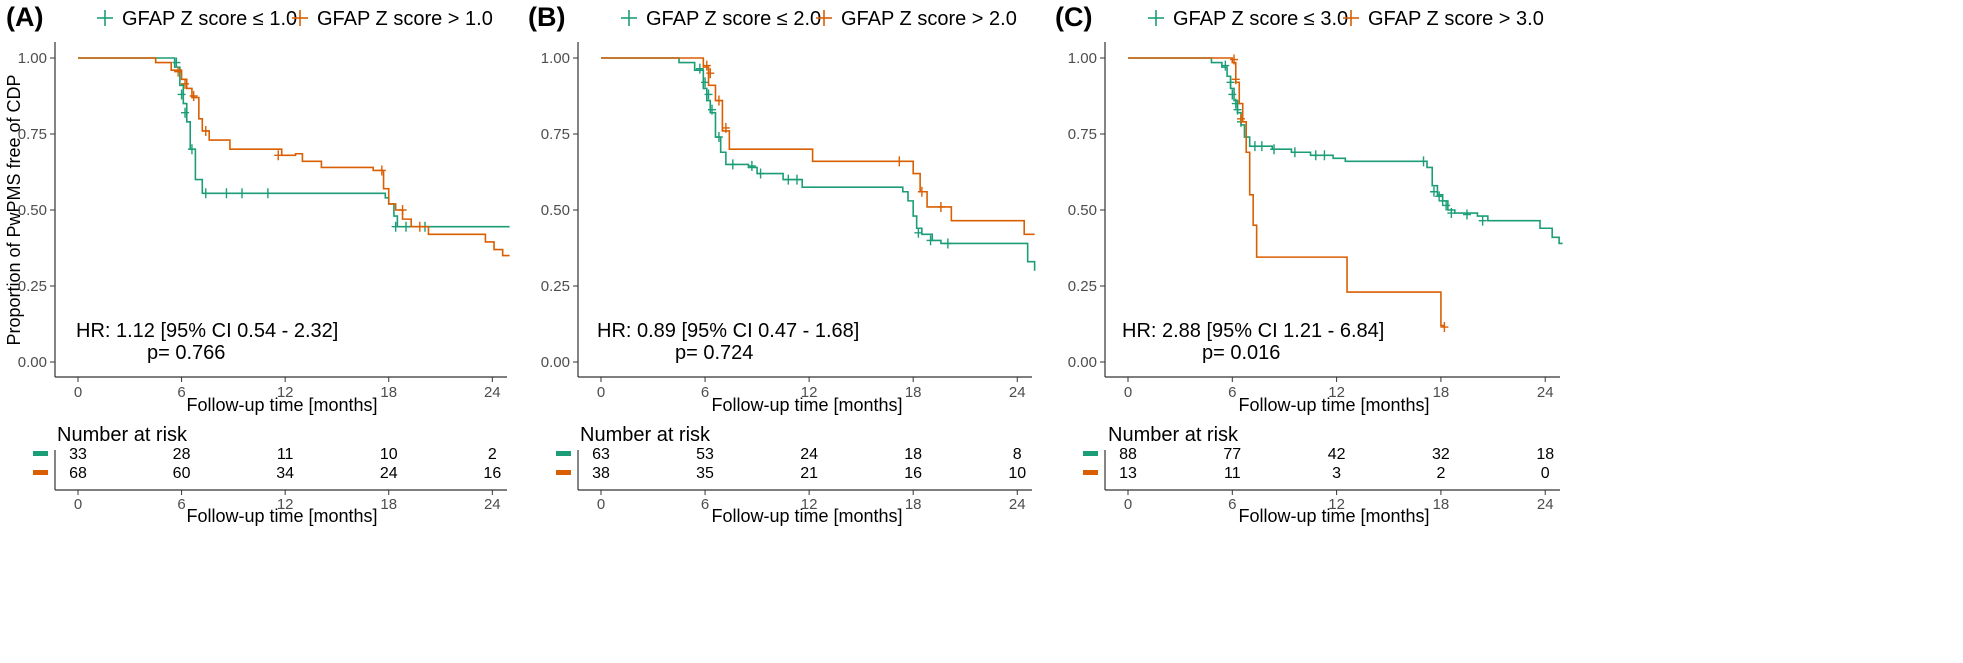 The width and height of the screenshot is (1963, 663). What do you see at coordinates (1545, 473) in the screenshot?
I see `risk-count-high: 0` at bounding box center [1545, 473].